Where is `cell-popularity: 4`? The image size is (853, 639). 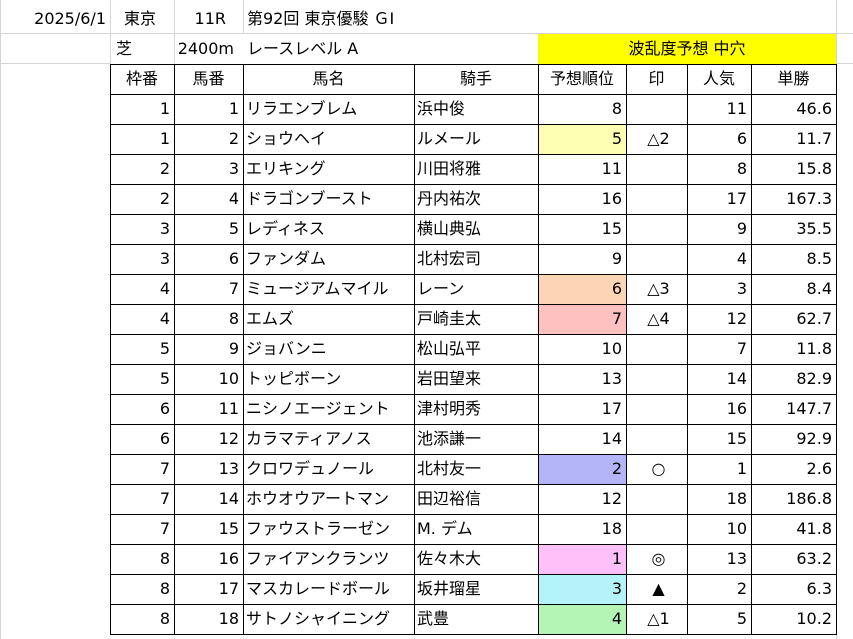 cell-popularity: 4 is located at coordinates (741, 258).